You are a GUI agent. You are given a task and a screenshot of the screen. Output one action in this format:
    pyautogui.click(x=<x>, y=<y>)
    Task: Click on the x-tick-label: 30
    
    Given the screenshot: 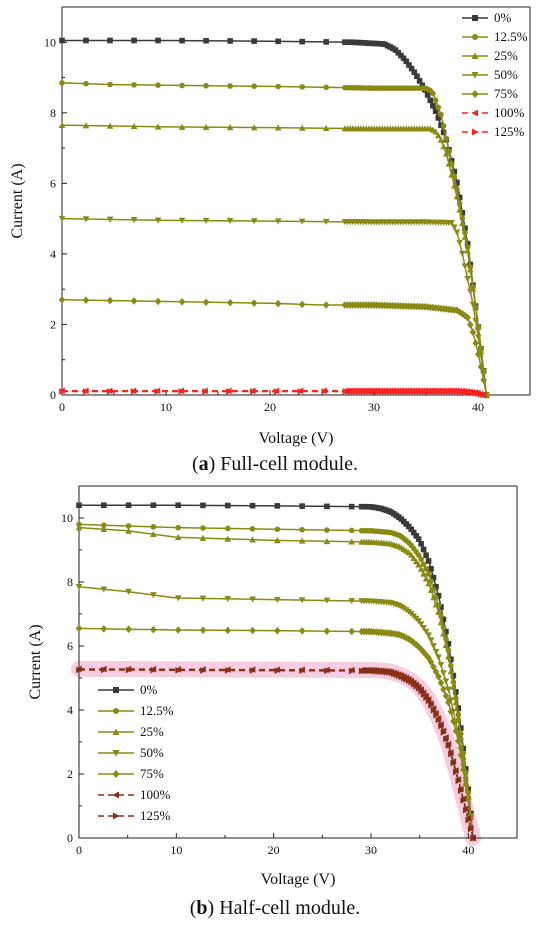 What is the action you would take?
    pyautogui.click(x=371, y=850)
    